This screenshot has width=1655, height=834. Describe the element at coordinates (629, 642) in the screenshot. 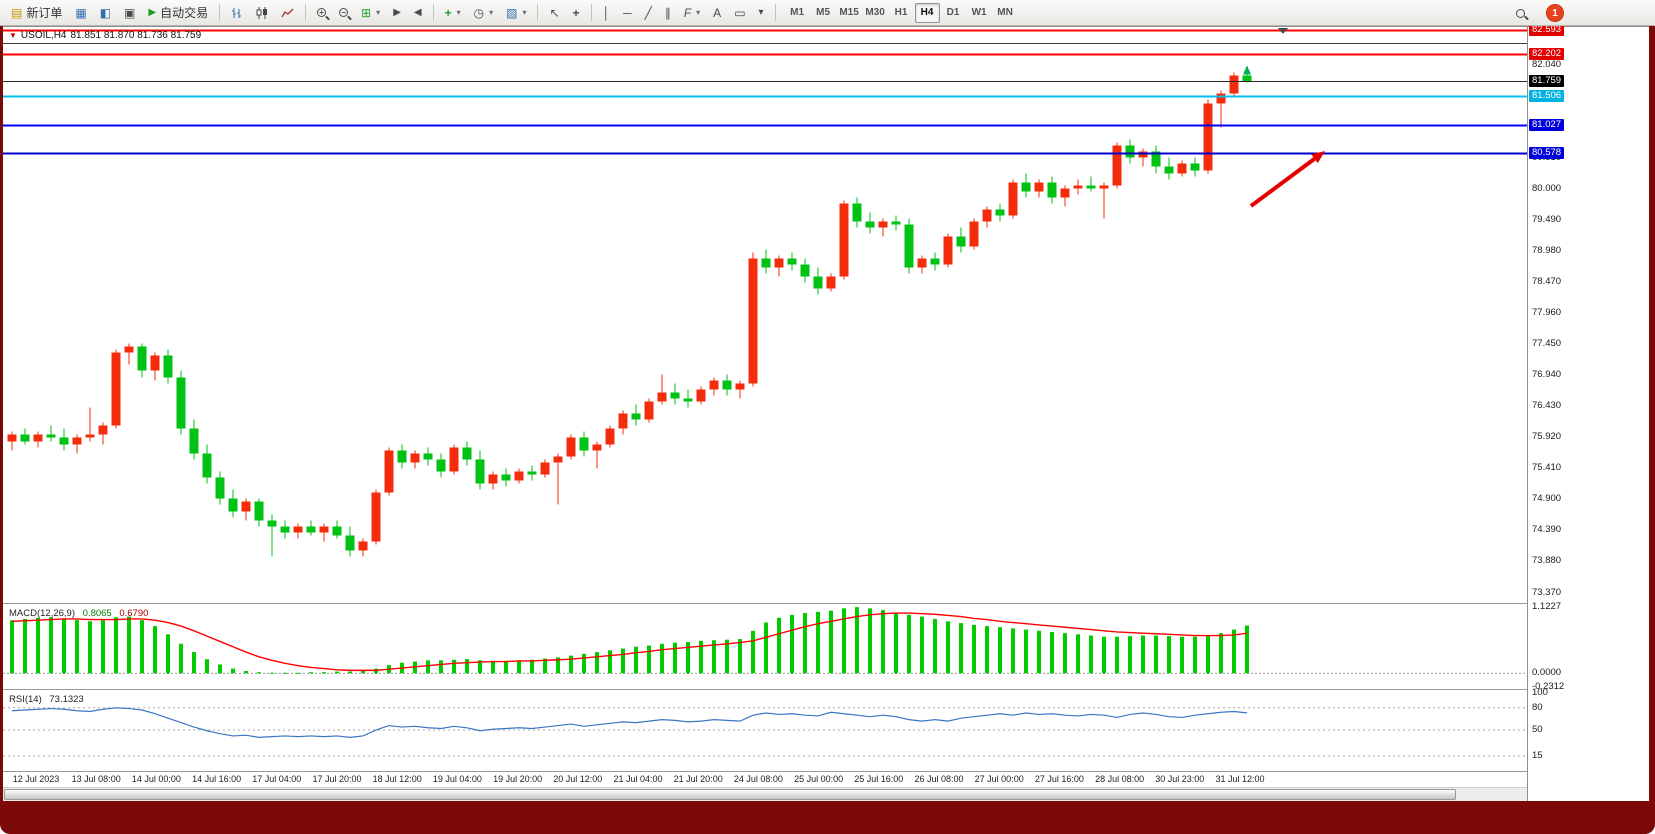

I see `macd-signal-line` at that location.